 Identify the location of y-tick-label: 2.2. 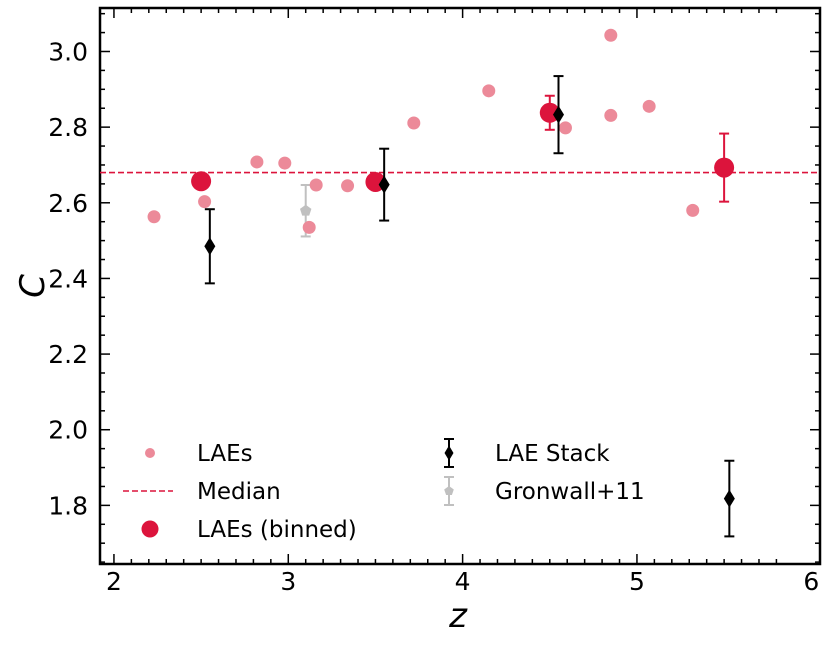
(68, 354).